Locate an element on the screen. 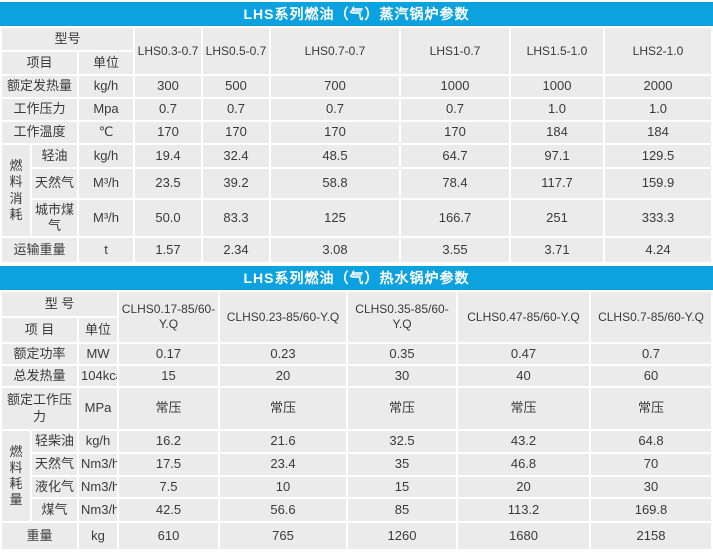  column-header-model: CLHS0.23-85/60-Y.Q is located at coordinates (283, 317).